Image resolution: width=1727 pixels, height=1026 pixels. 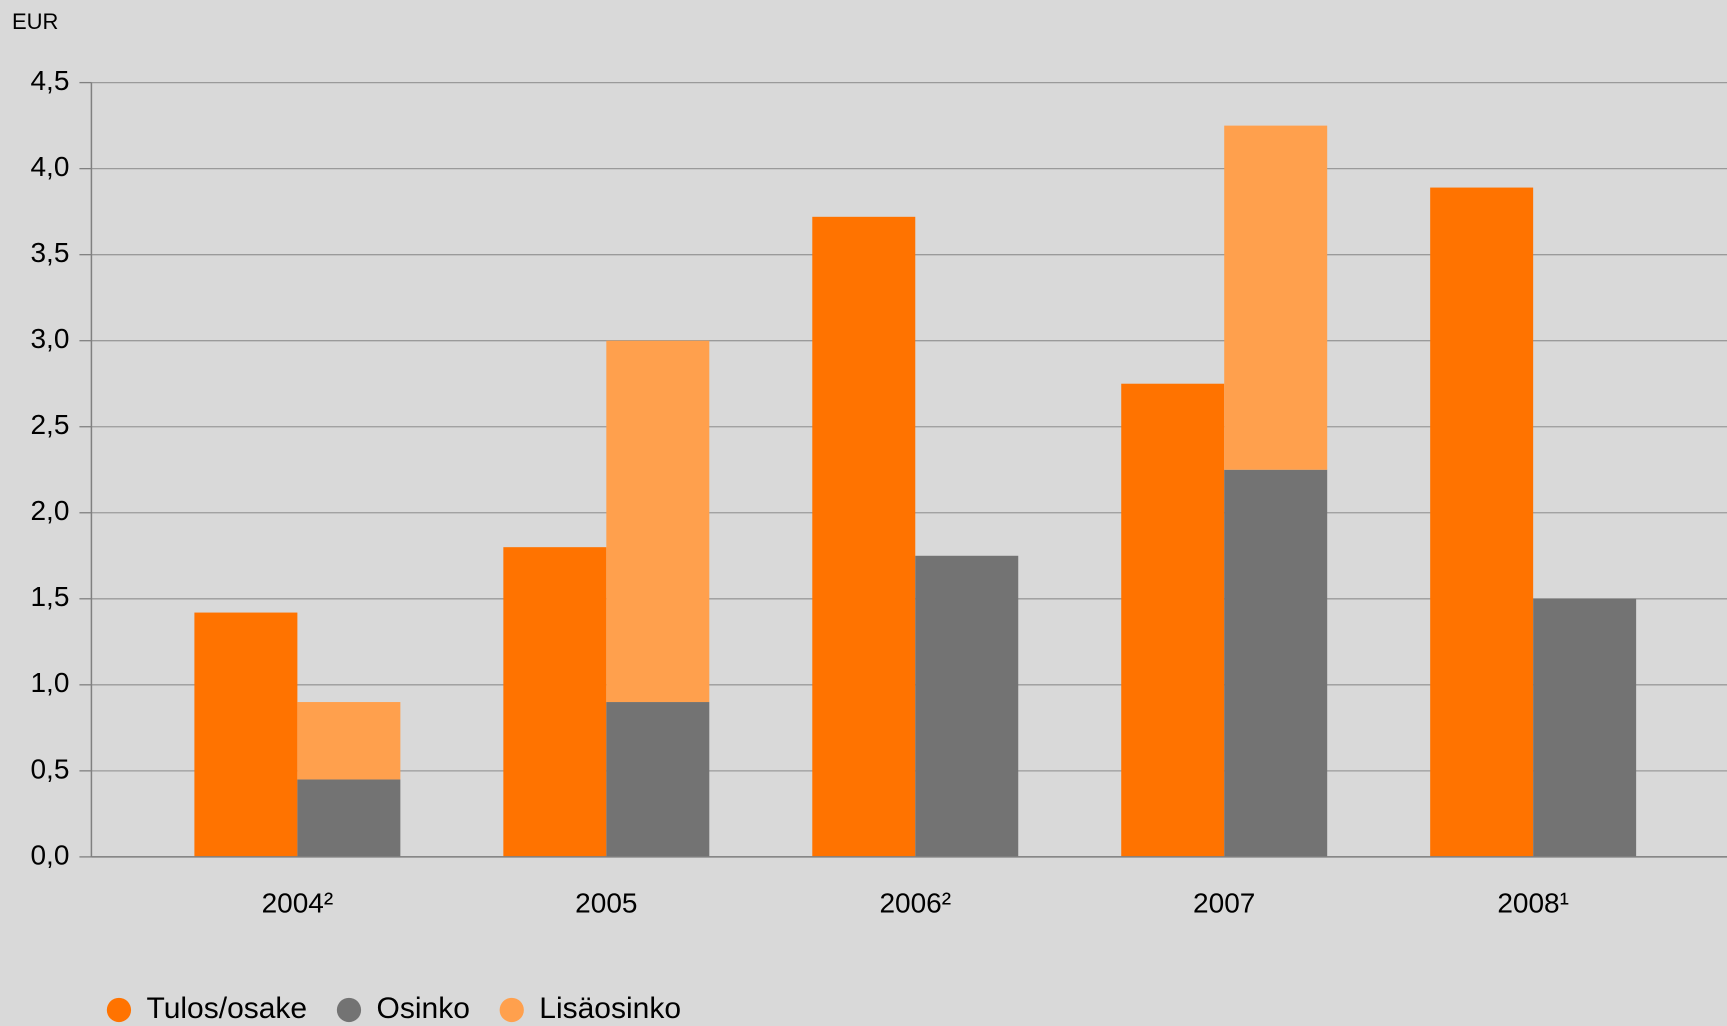 What do you see at coordinates (49, 854) in the screenshot?
I see `y-tick-label: 0,0` at bounding box center [49, 854].